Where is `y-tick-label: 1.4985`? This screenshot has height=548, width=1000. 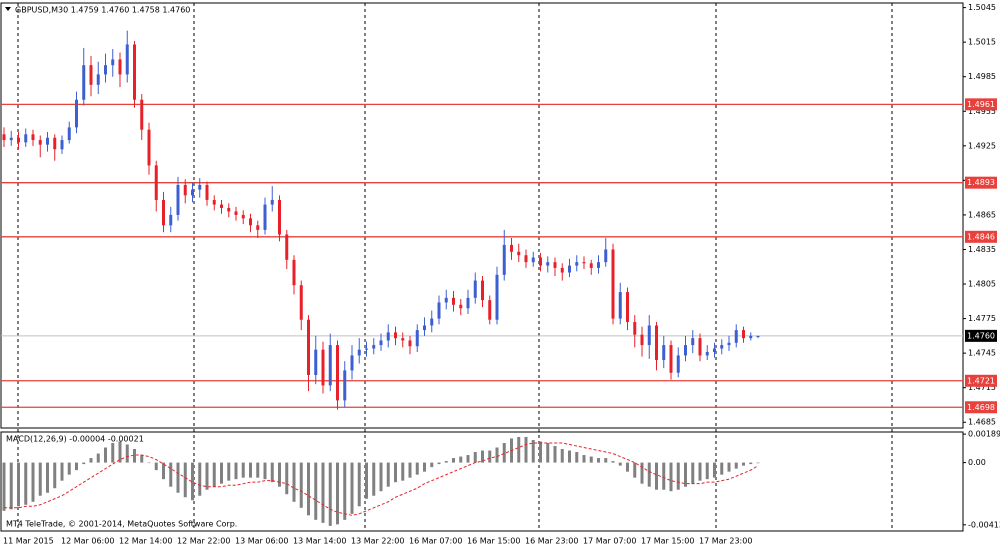 y-tick-label: 1.4985 is located at coordinates (982, 76).